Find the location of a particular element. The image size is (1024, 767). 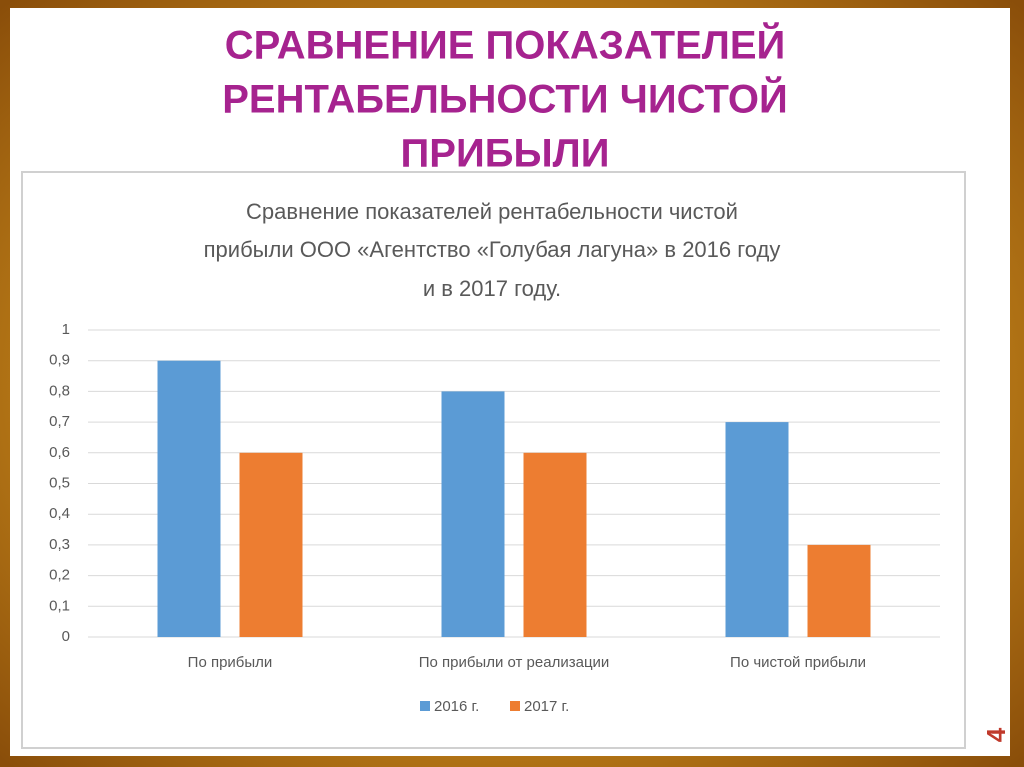

slide-title-line: СРАВНЕНИЕ ПОКАЗАТЕЛЕЙ is located at coordinates (505, 45).